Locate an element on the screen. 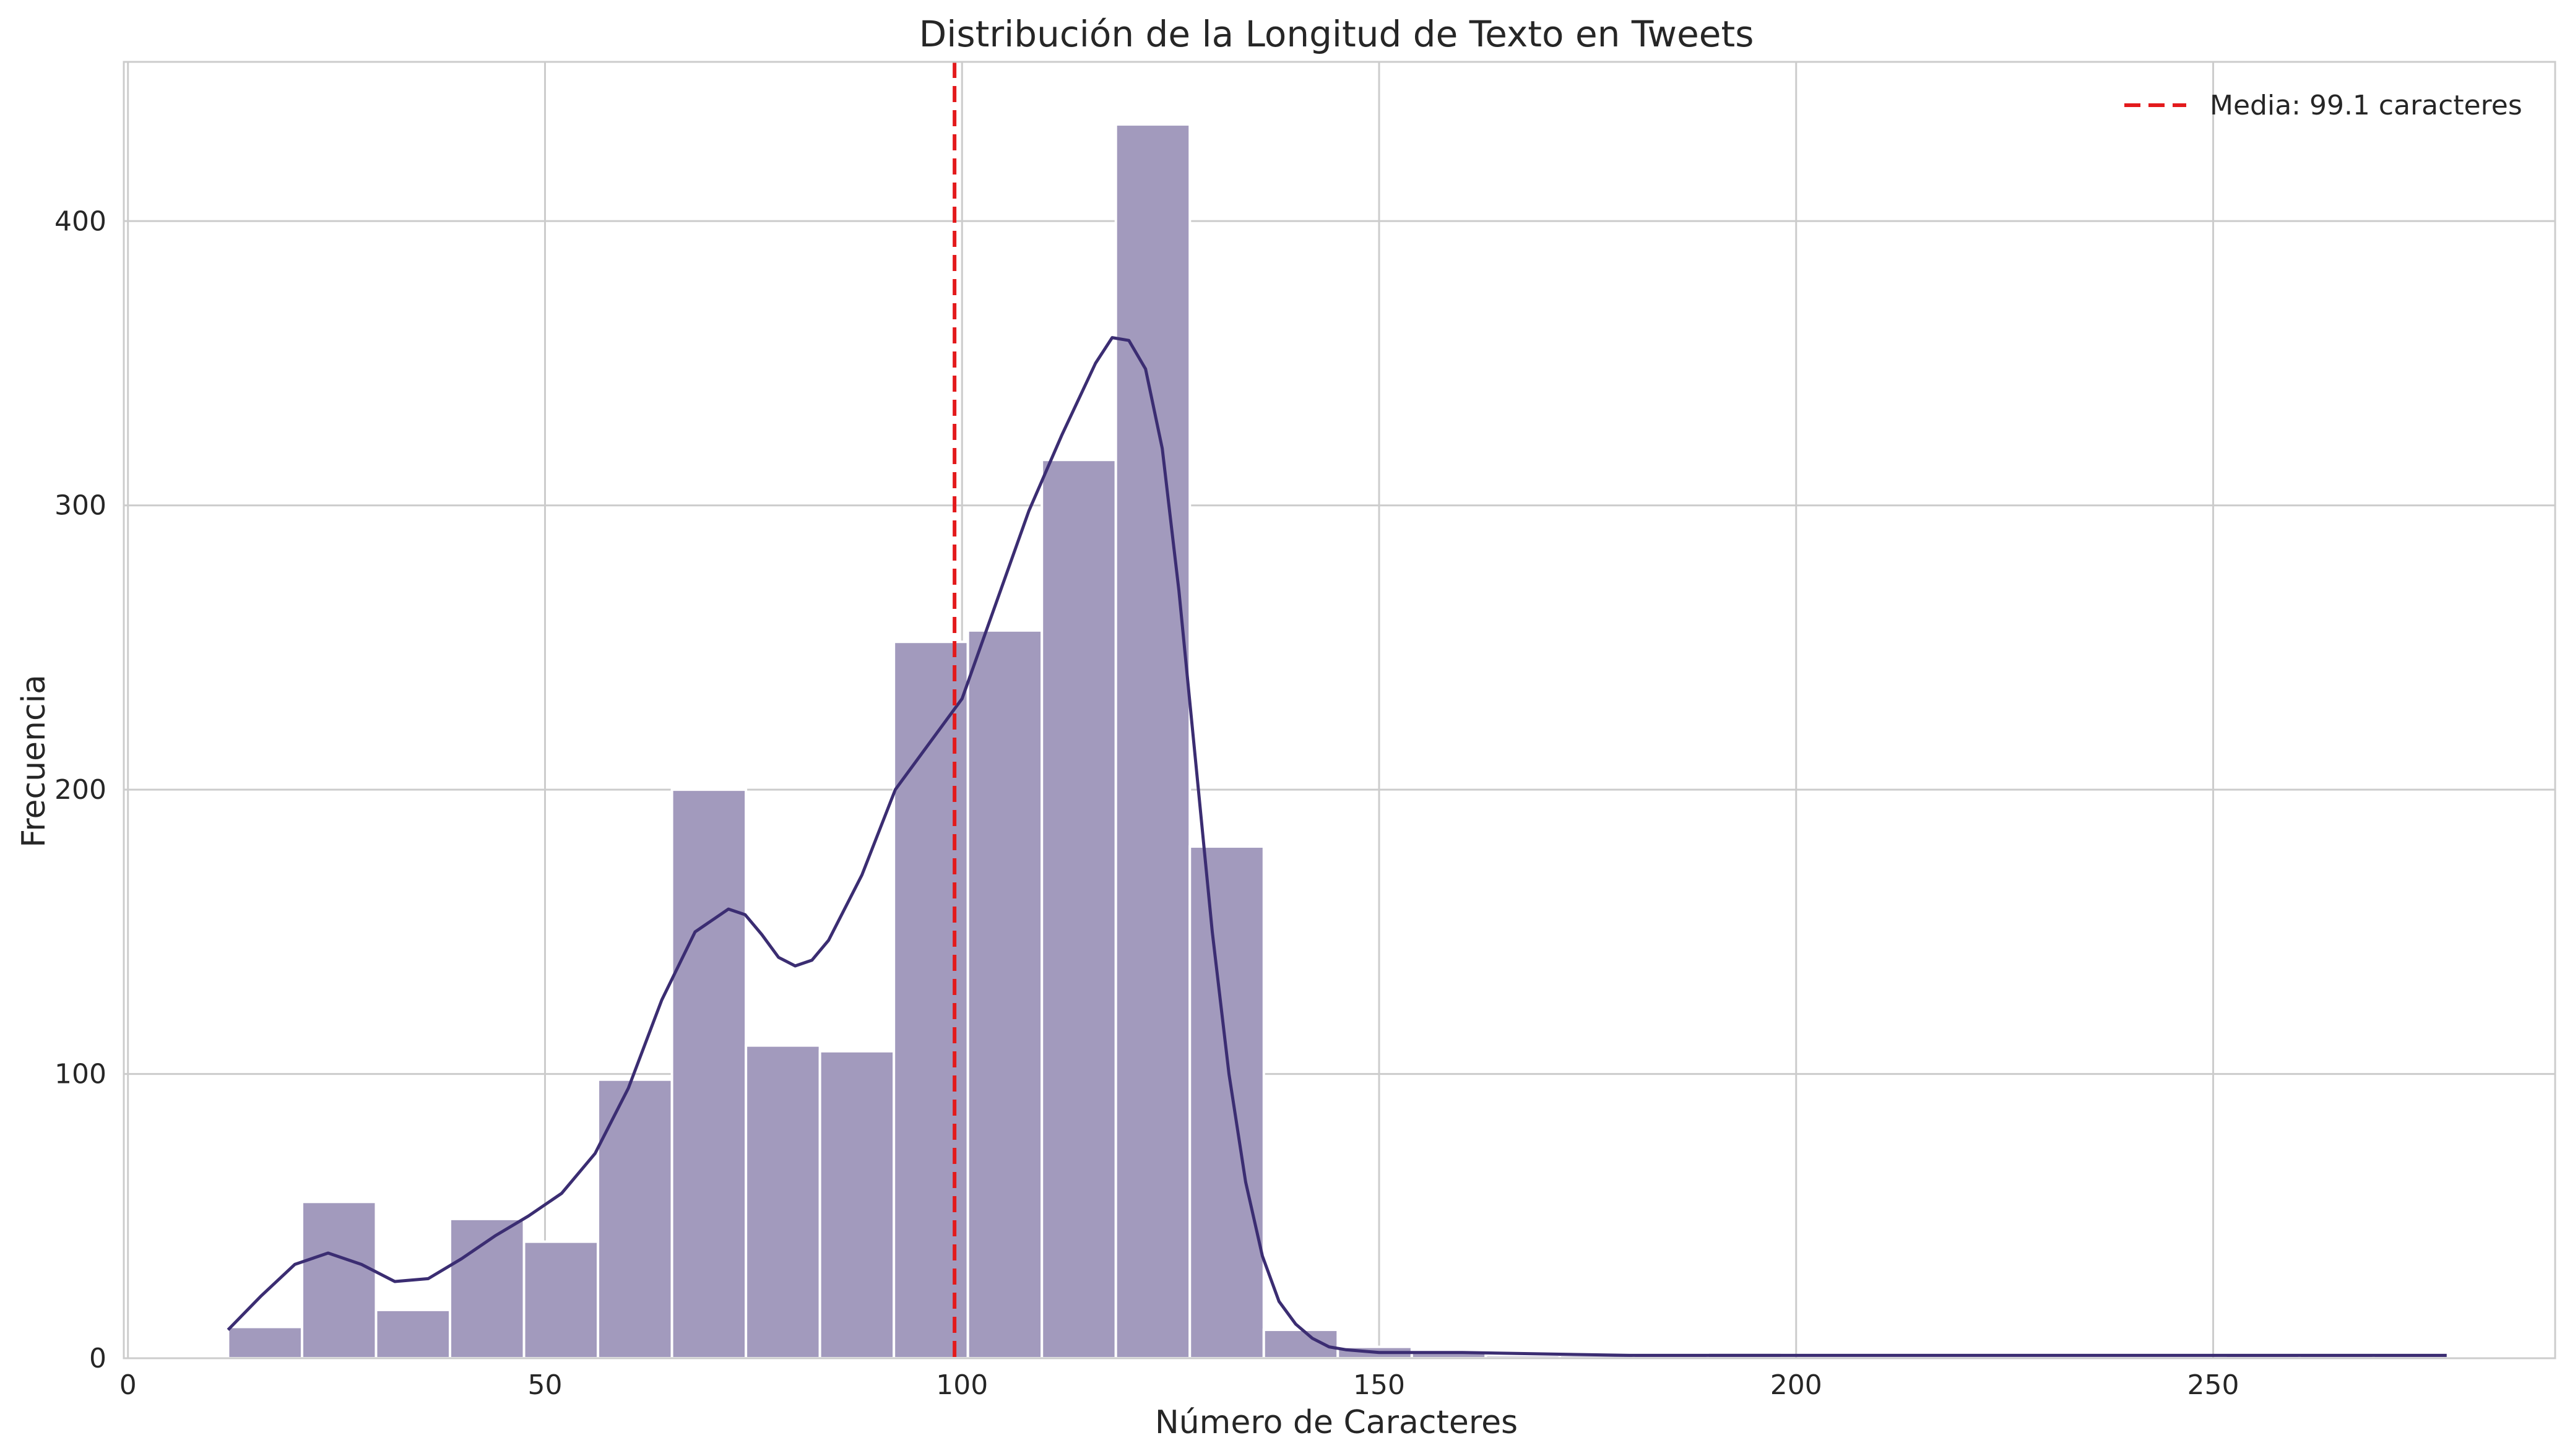 This screenshot has width=2570, height=1456. x-axis-label: Número de Caracteres is located at coordinates (1336, 1422).